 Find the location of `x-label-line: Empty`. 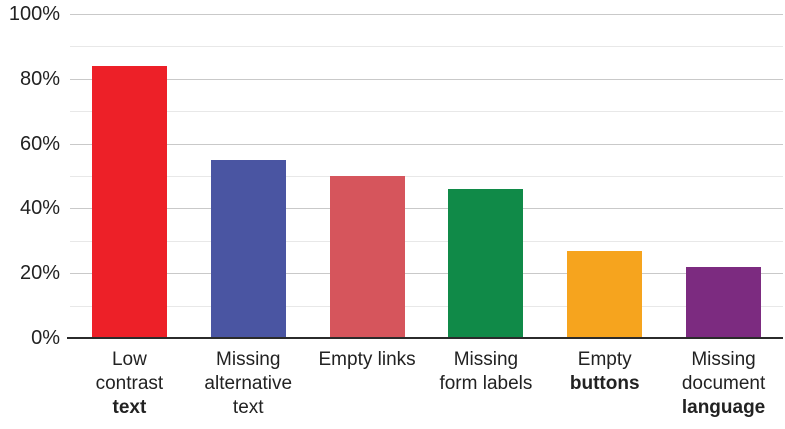

x-label-line: Empty is located at coordinates (604, 359).